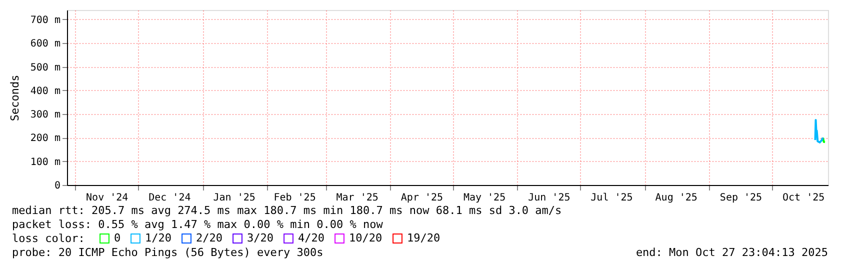 Image resolution: width=857 pixels, height=267 pixels. I want to click on x-tick-label: Mar '25, so click(357, 198).